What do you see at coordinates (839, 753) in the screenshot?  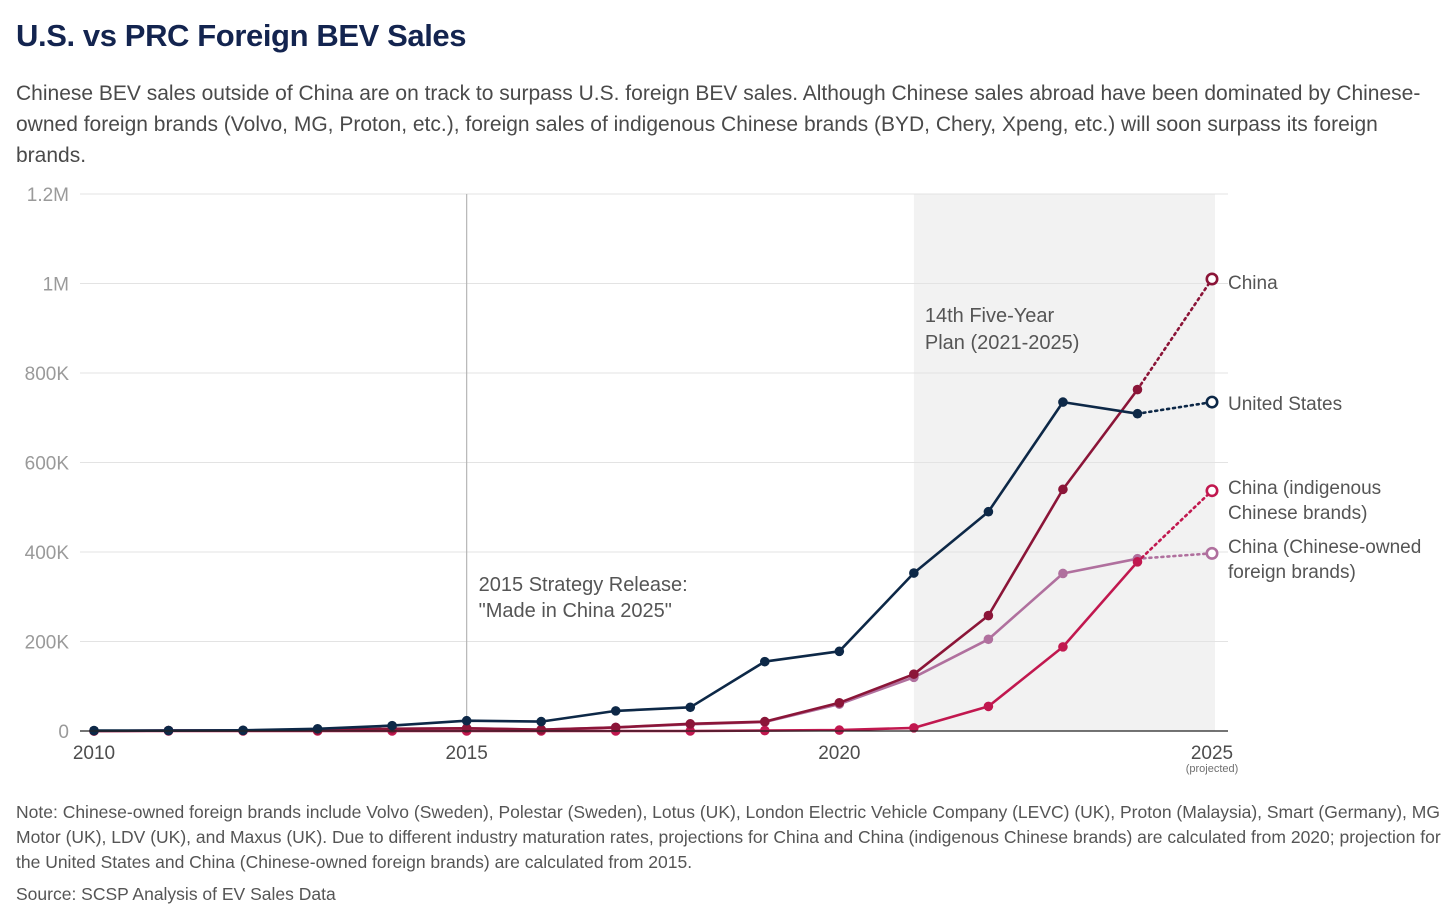 I see `x-tick-label: 2020` at bounding box center [839, 753].